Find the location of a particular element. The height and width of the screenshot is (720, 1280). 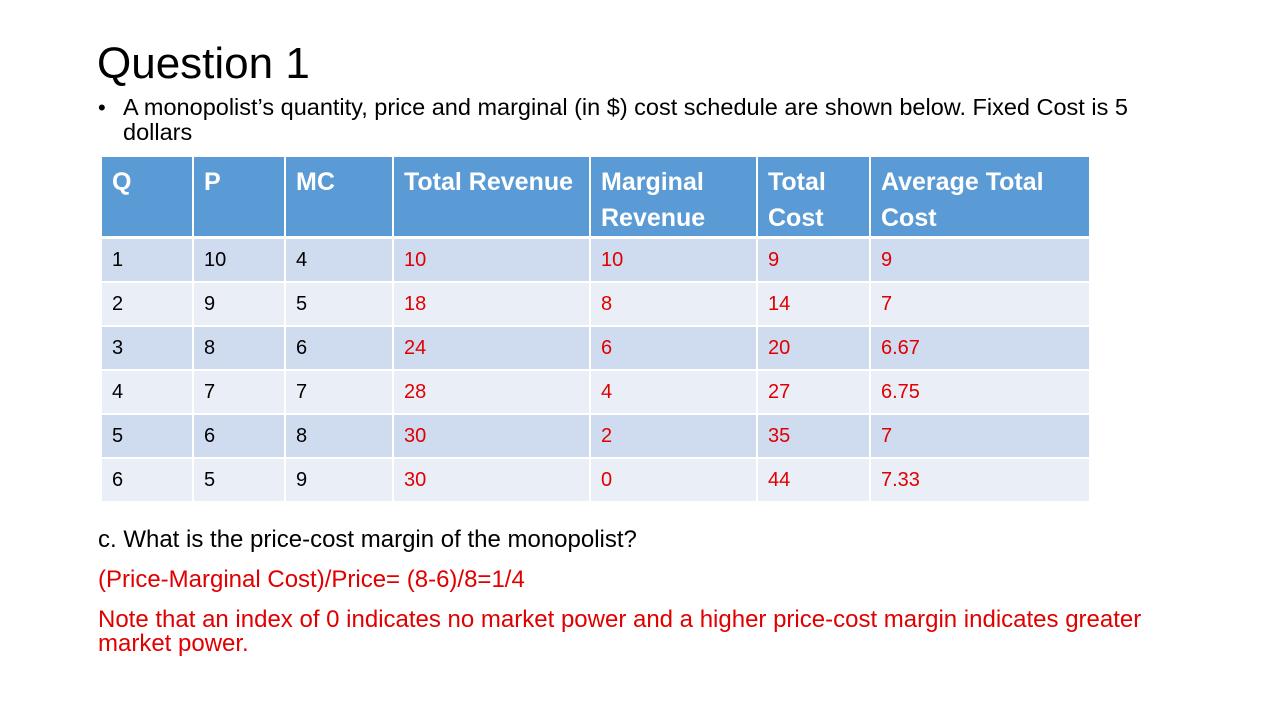

cell-p: 6 is located at coordinates (239, 436).